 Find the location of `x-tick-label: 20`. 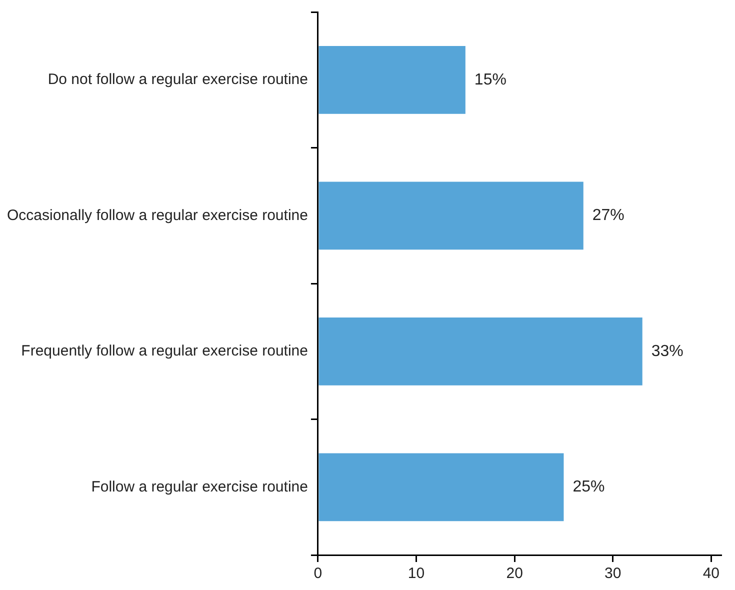

x-tick-label: 20 is located at coordinates (514, 573).